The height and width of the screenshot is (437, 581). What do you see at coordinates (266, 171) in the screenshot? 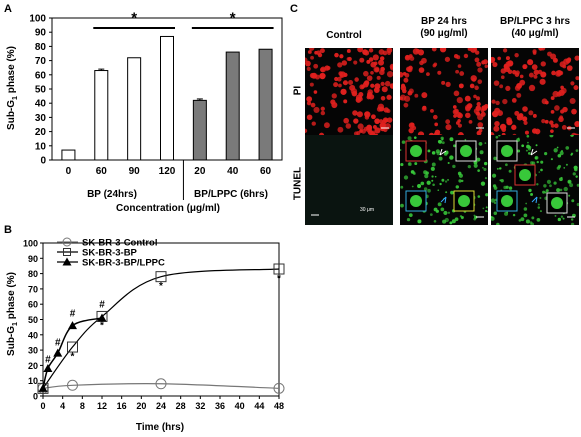
I see `x-tick-label: 60` at bounding box center [266, 171].